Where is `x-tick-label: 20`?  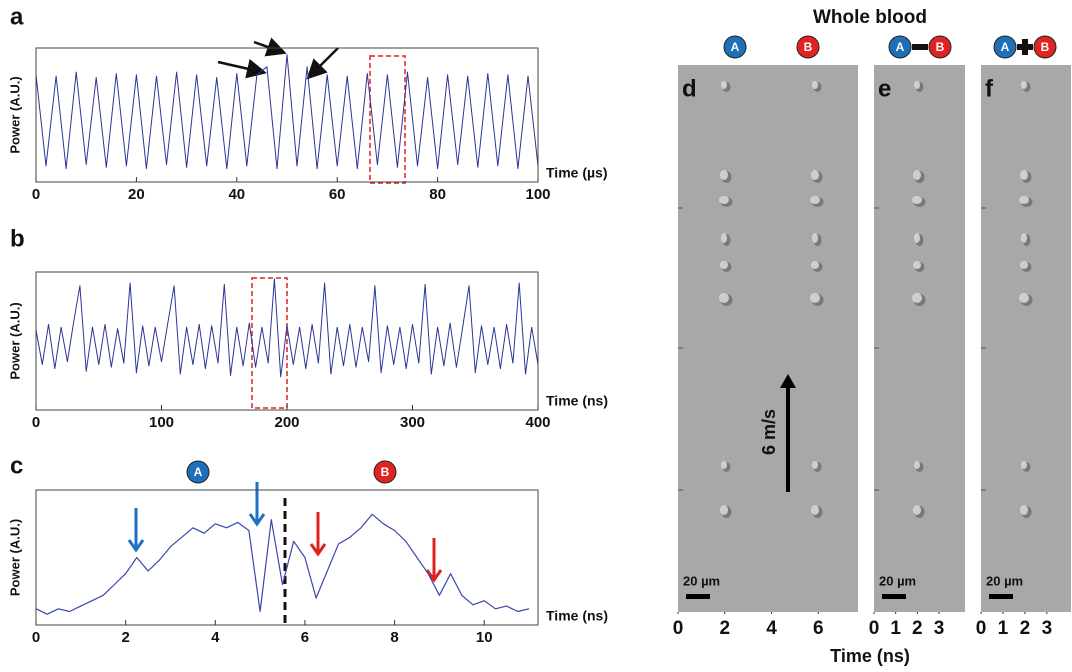 x-tick-label: 20 is located at coordinates (136, 194).